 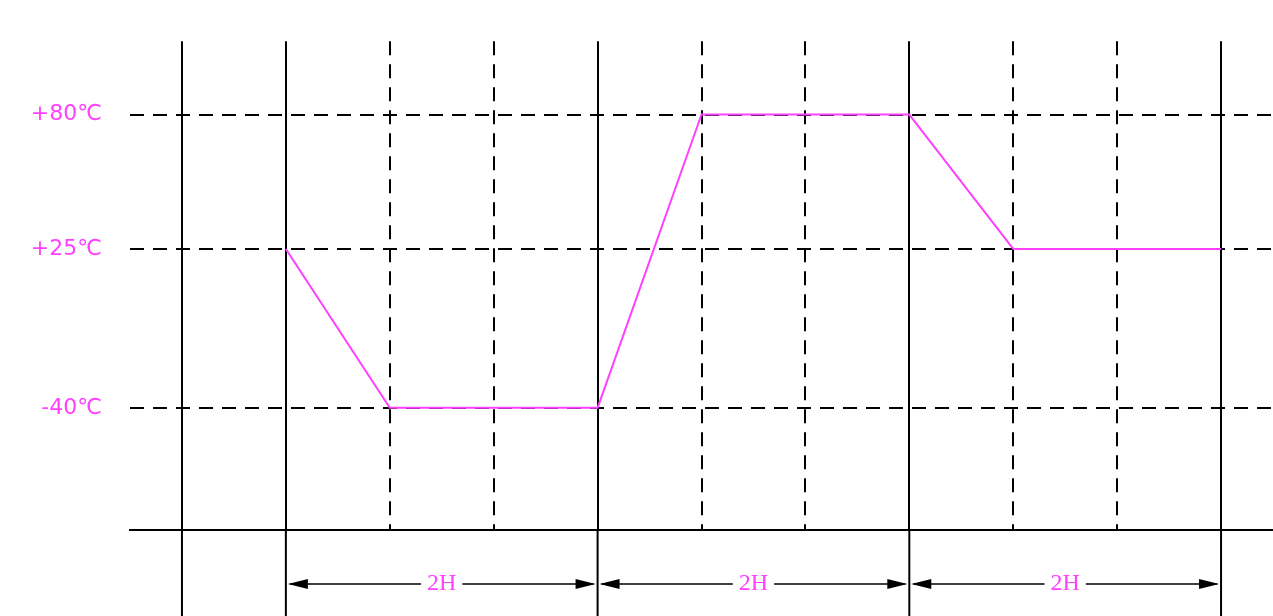 What do you see at coordinates (66, 113) in the screenshot?
I see `y-tick-label: +80℃` at bounding box center [66, 113].